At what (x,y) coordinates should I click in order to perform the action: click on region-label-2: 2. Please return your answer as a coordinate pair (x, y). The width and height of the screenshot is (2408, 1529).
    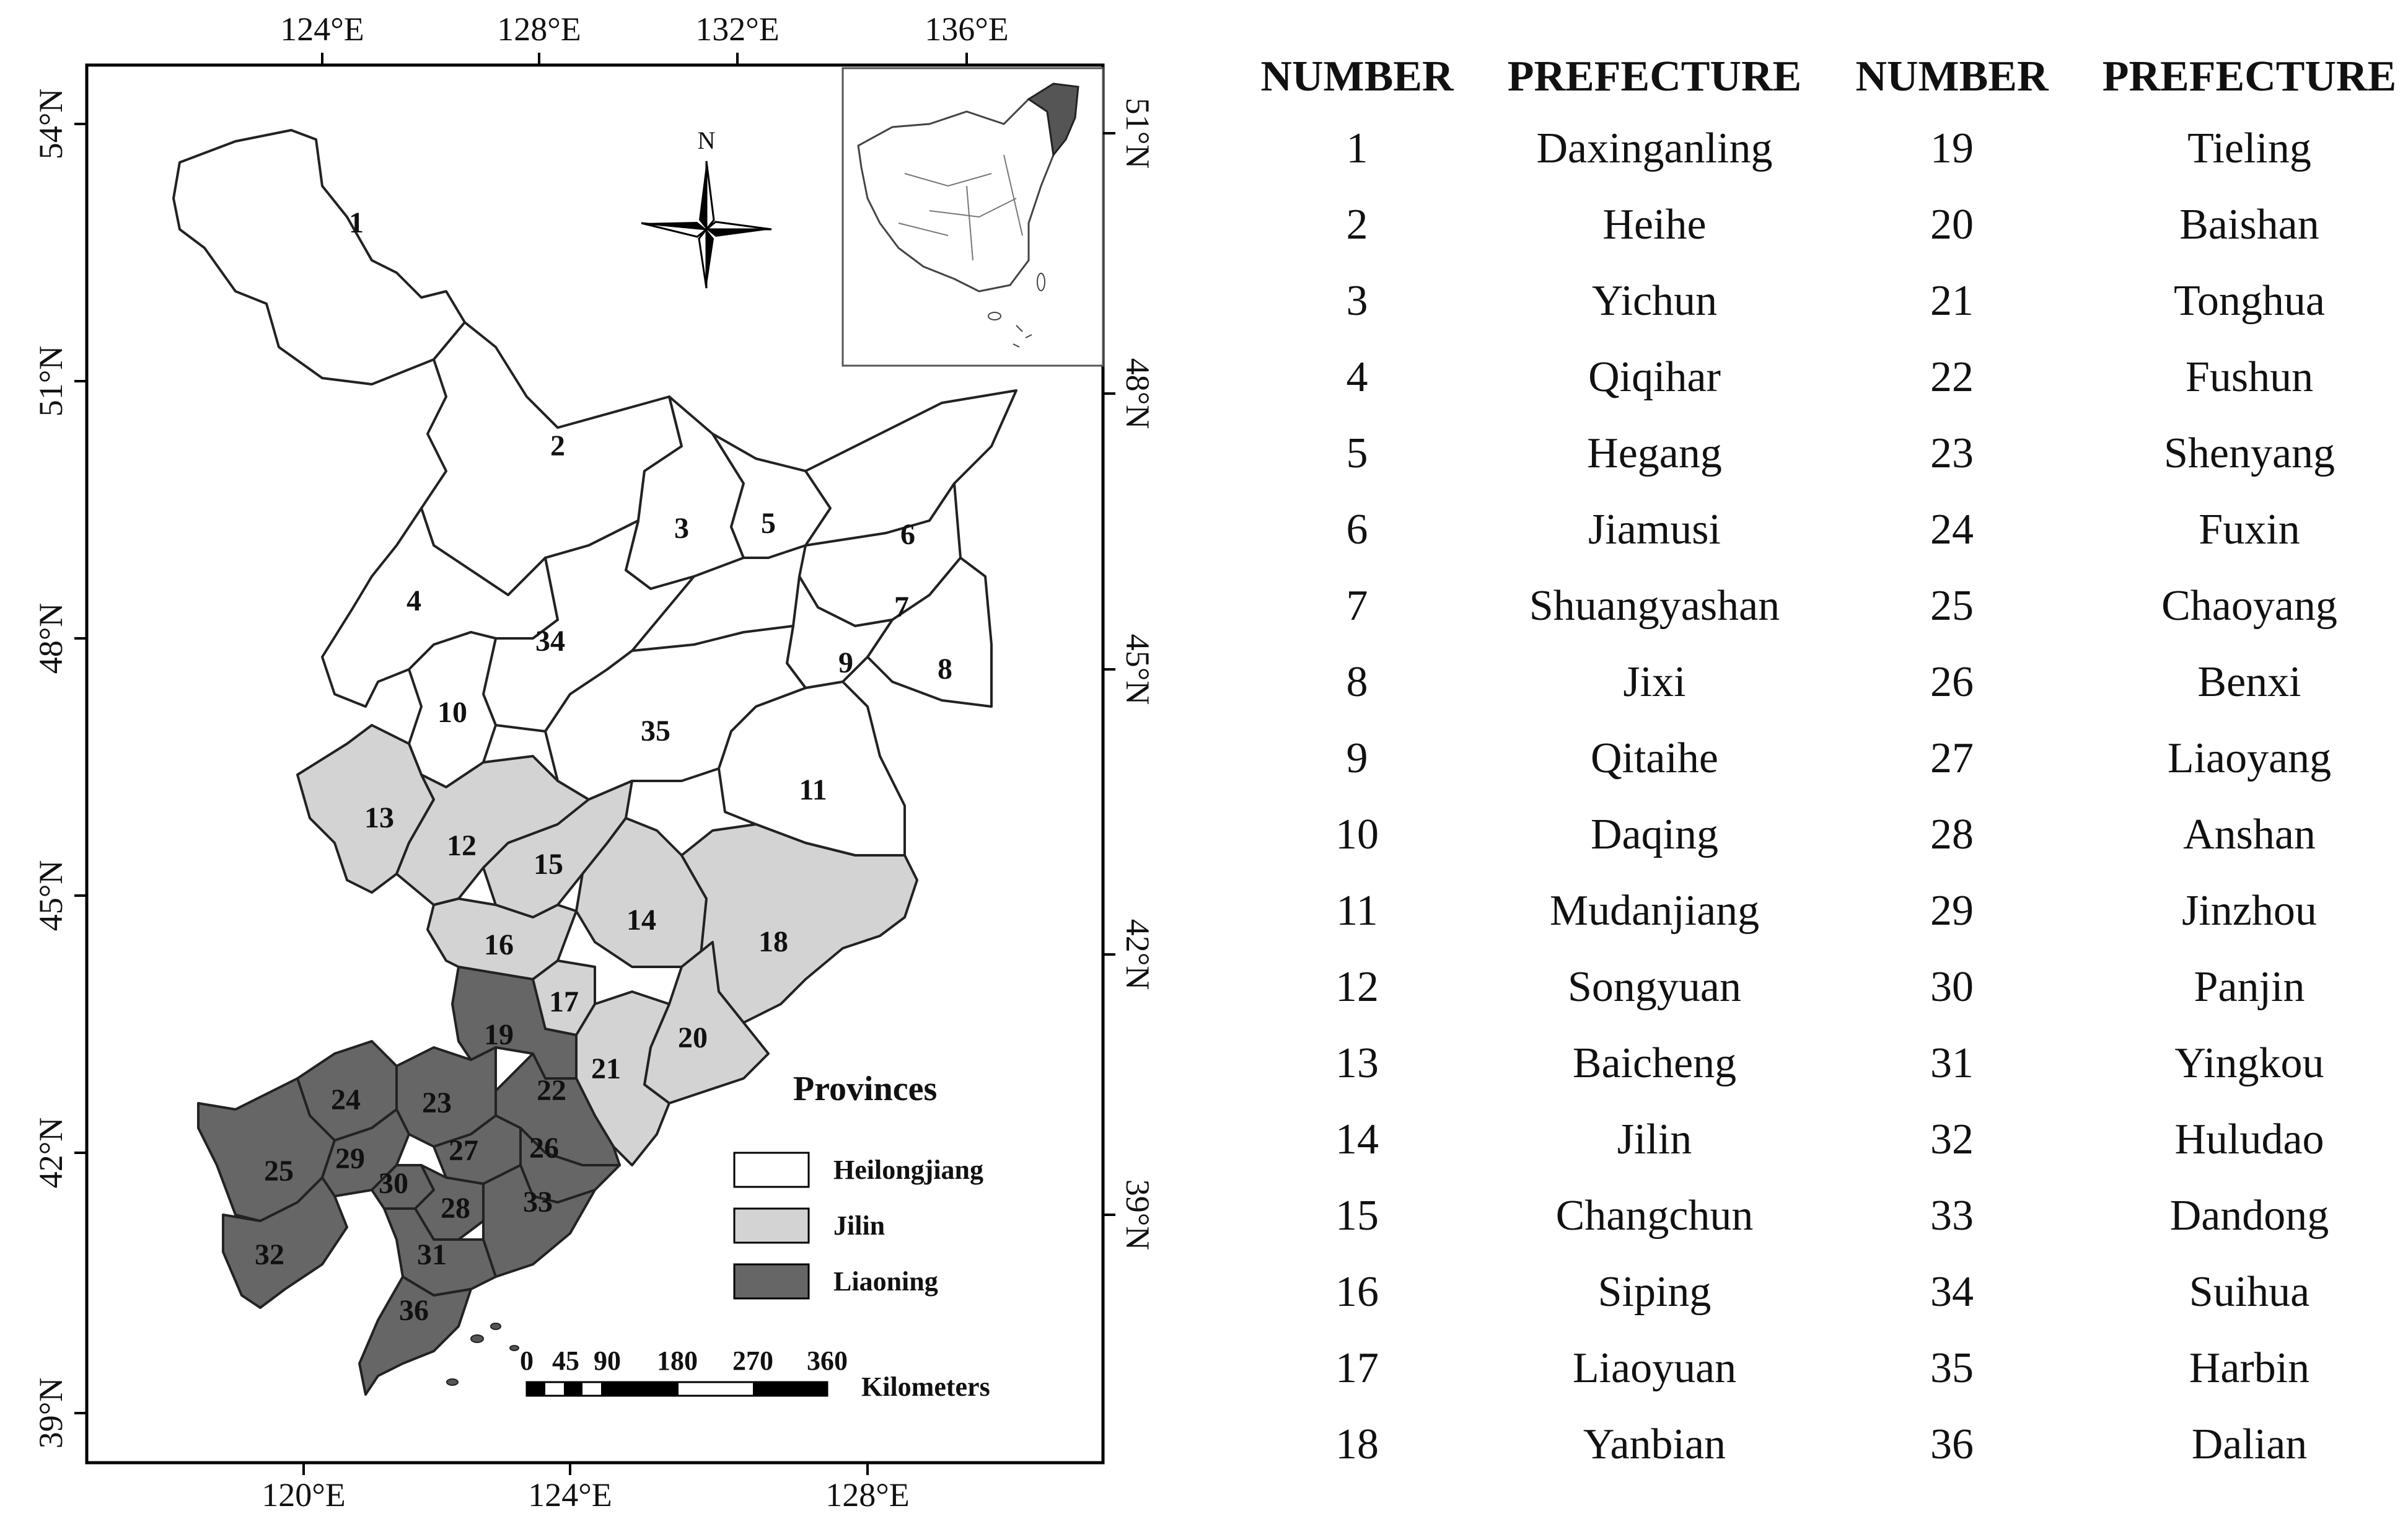
    Looking at the image, I should click on (558, 446).